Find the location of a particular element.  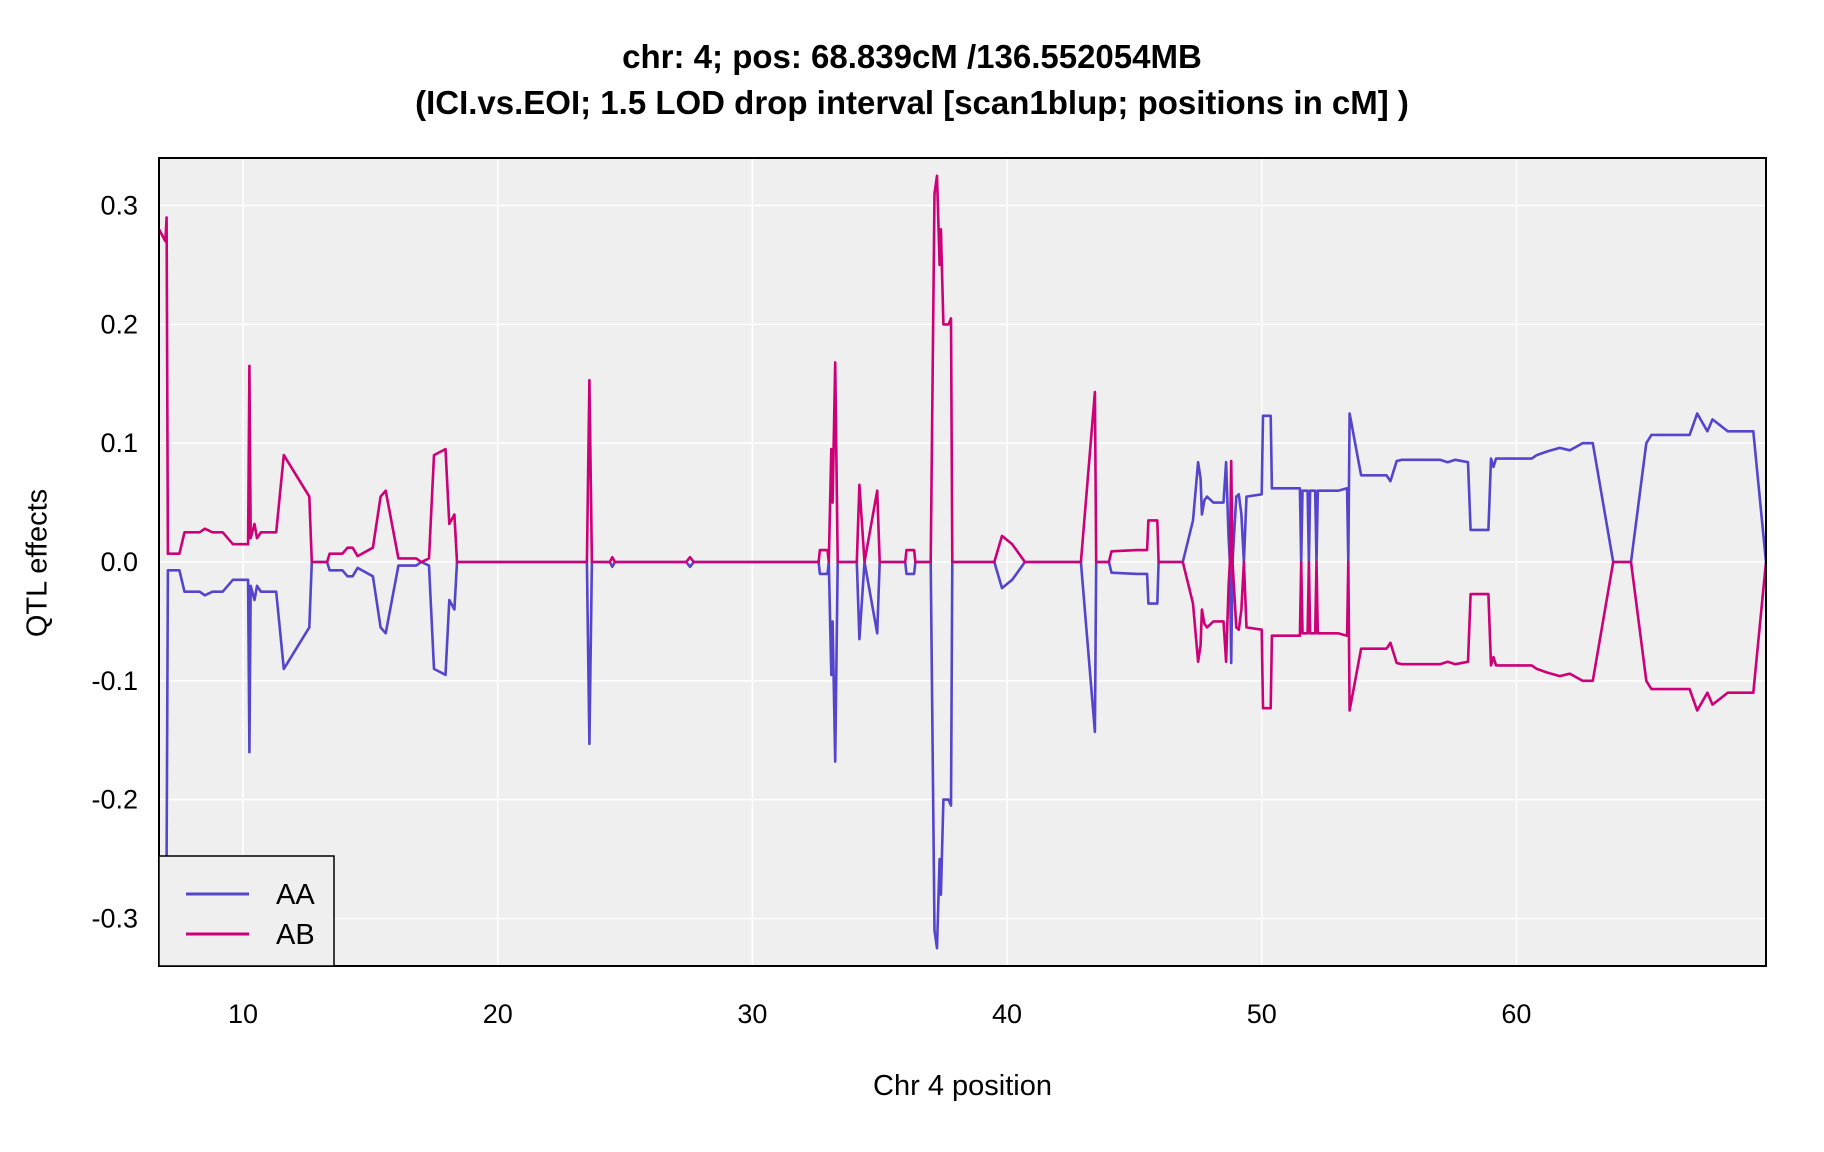

legend-box is located at coordinates (246, 911).